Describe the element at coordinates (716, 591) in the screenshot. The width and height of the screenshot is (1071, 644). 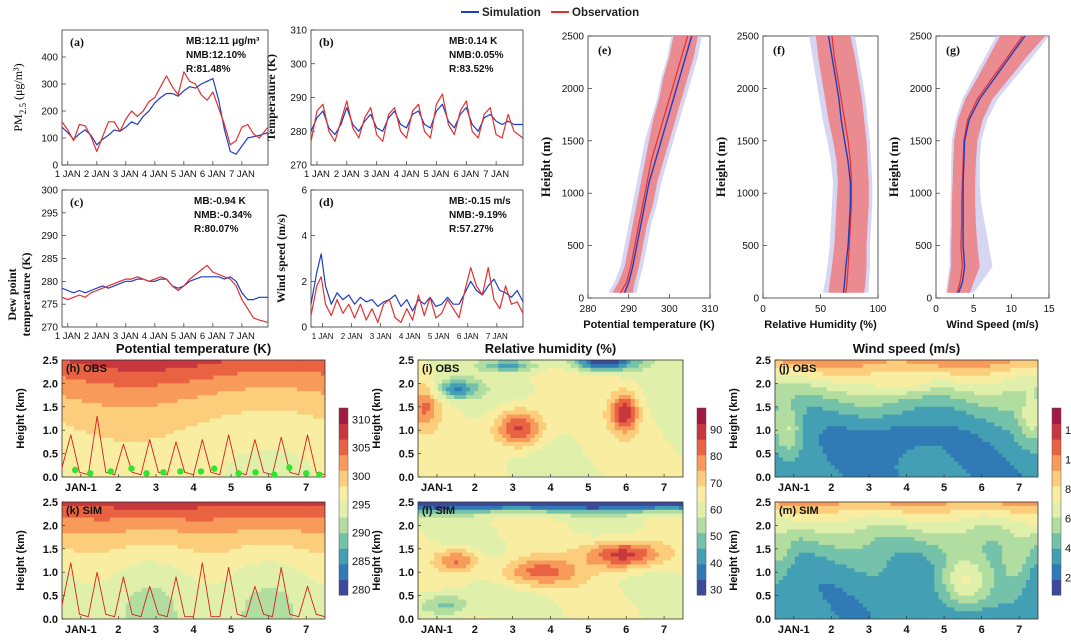
I see `colorbar-tick-label: 30` at that location.